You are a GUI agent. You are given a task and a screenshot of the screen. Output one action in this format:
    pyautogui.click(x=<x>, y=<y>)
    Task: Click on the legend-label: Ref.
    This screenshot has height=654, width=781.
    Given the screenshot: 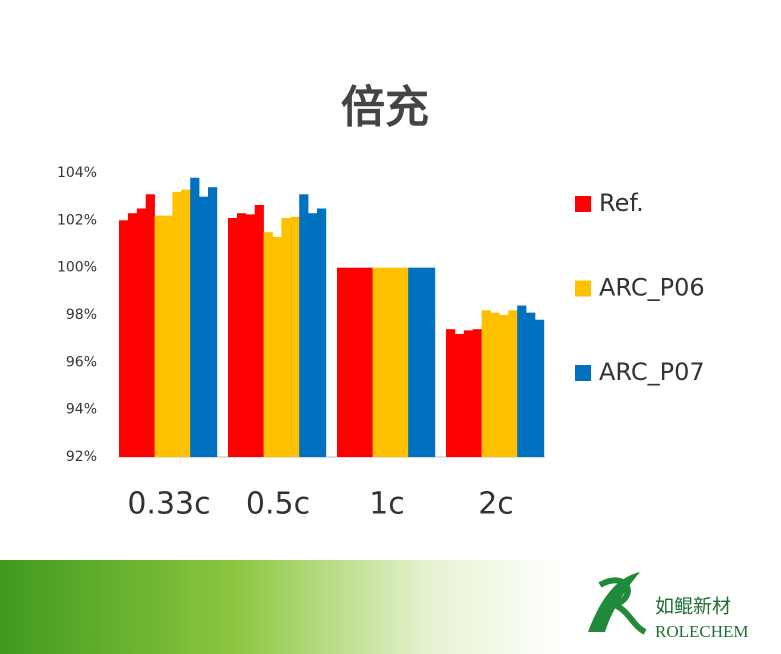 What is the action you would take?
    pyautogui.click(x=621, y=203)
    